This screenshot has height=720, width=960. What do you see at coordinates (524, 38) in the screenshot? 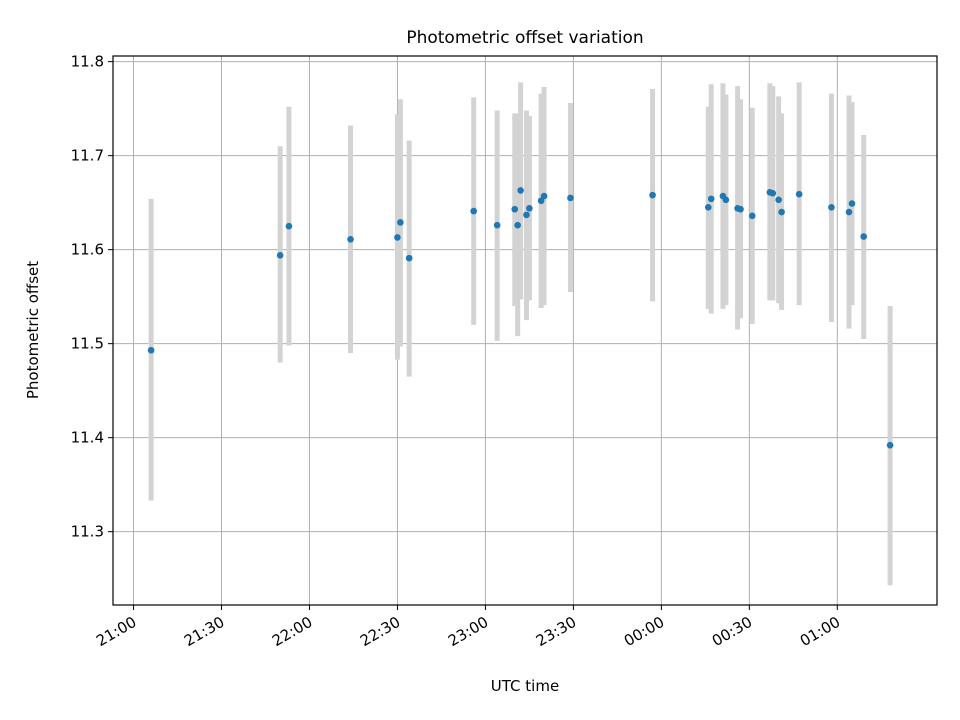
I see `chart-title: Photometric offset variation` at bounding box center [524, 38].